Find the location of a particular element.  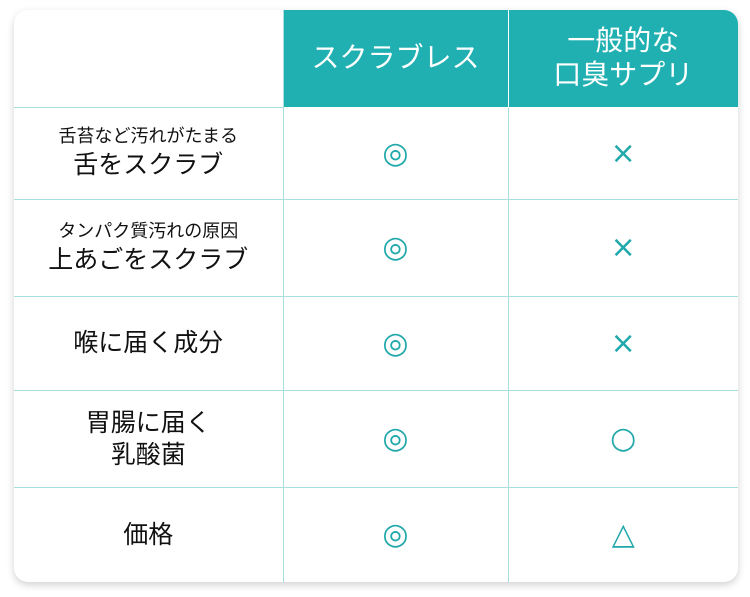

row-sublabel: 舌苔など汚れがたまる is located at coordinates (148, 136).